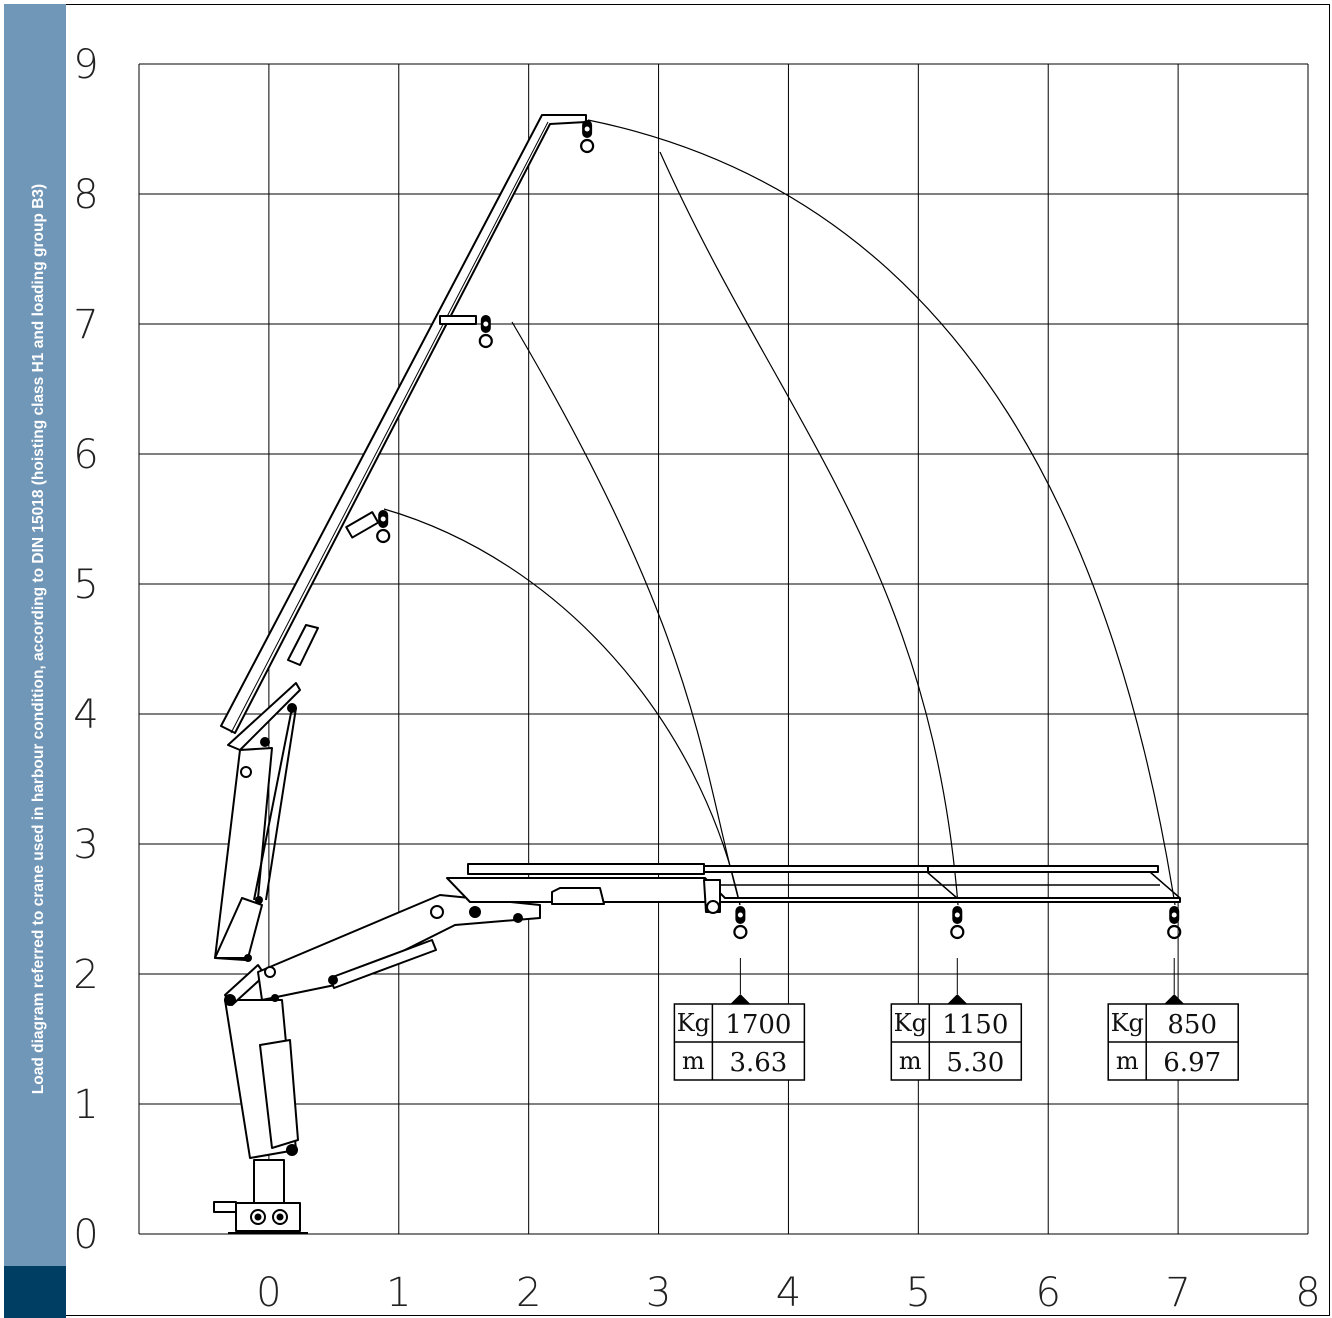 The width and height of the screenshot is (1332, 1318). Describe the element at coordinates (85, 65) in the screenshot. I see `y-tick-label: 9` at that location.